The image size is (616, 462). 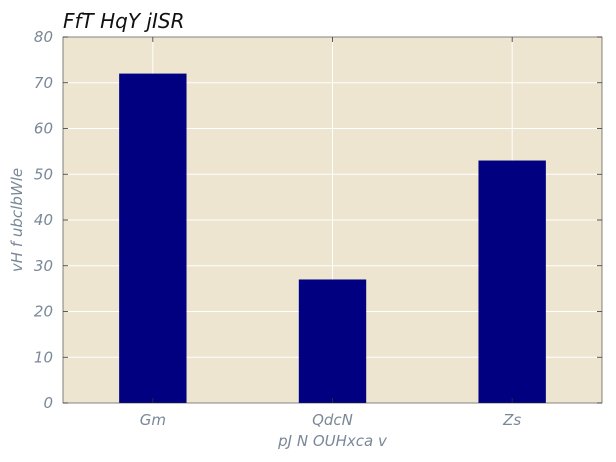 What do you see at coordinates (43, 174) in the screenshot?
I see `y-tick-label: 50` at bounding box center [43, 174].